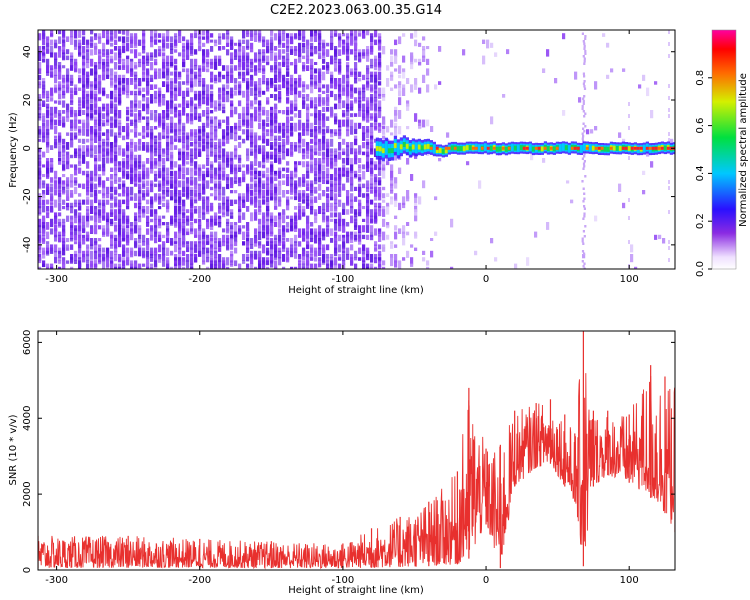  Describe the element at coordinates (703, 173) in the screenshot. I see `colorbar-ticks: 0.00.20.40.60.8` at that location.